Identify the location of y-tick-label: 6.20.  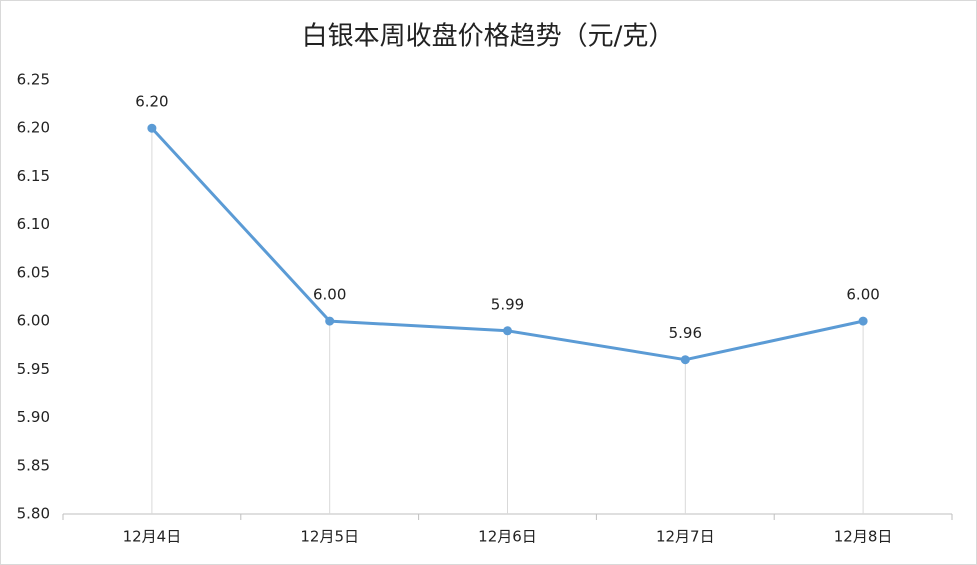
(33, 128).